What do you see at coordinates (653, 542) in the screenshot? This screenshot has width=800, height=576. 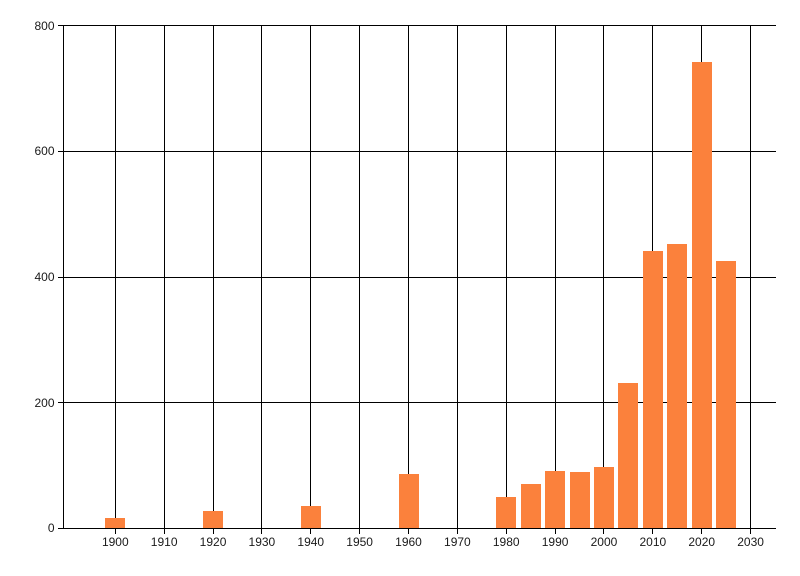 I see `x-tick-label: 2010` at bounding box center [653, 542].